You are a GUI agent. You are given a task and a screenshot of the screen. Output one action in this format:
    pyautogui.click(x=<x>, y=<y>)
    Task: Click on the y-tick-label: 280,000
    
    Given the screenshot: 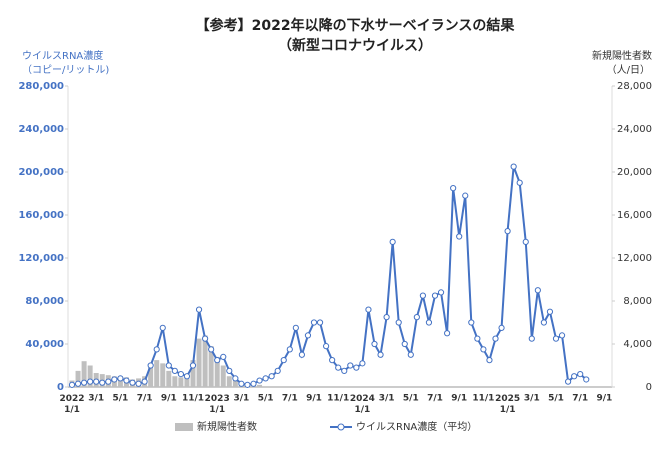 What is the action you would take?
    pyautogui.click(x=41, y=86)
    